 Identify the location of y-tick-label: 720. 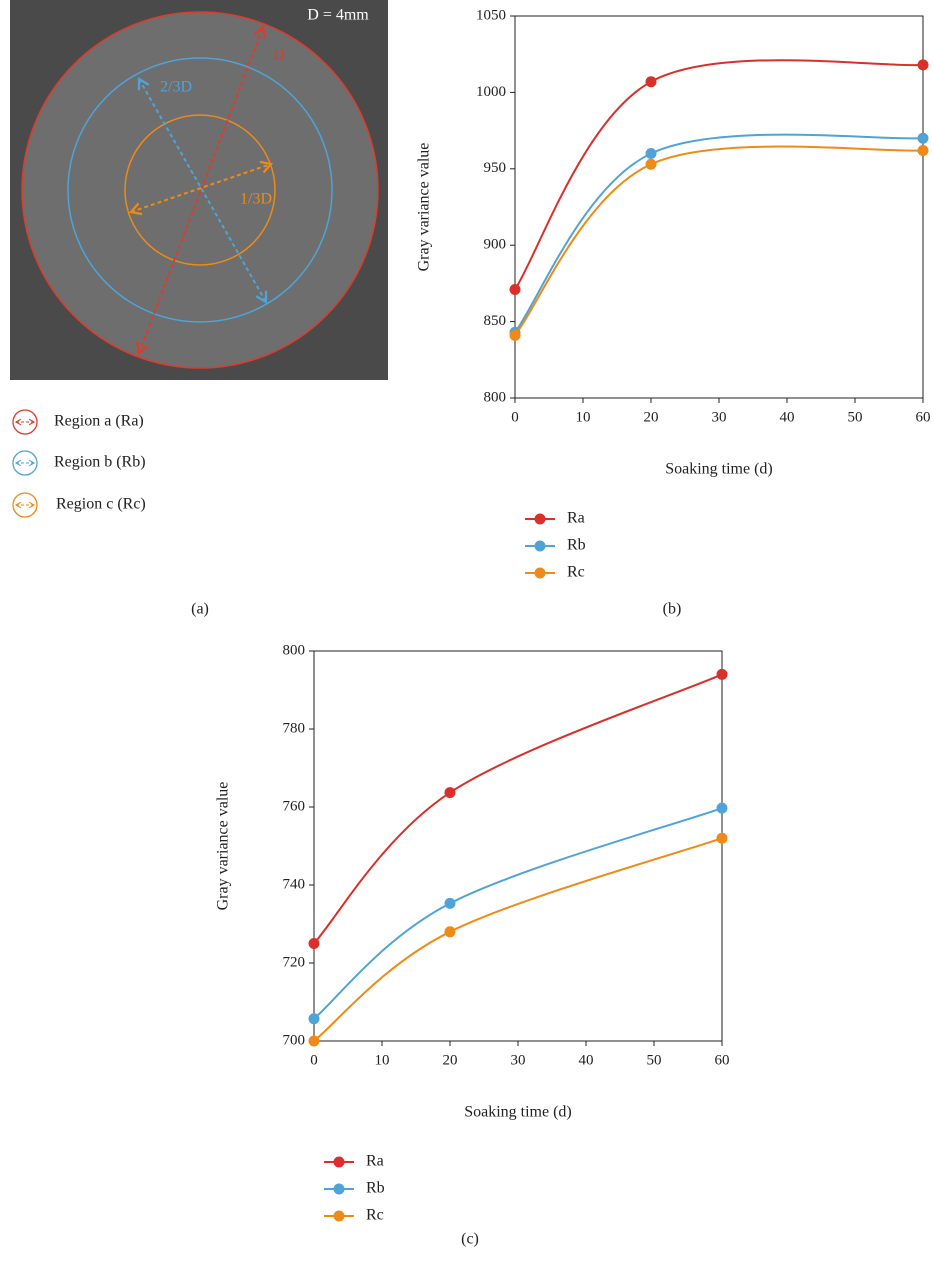
(294, 962).